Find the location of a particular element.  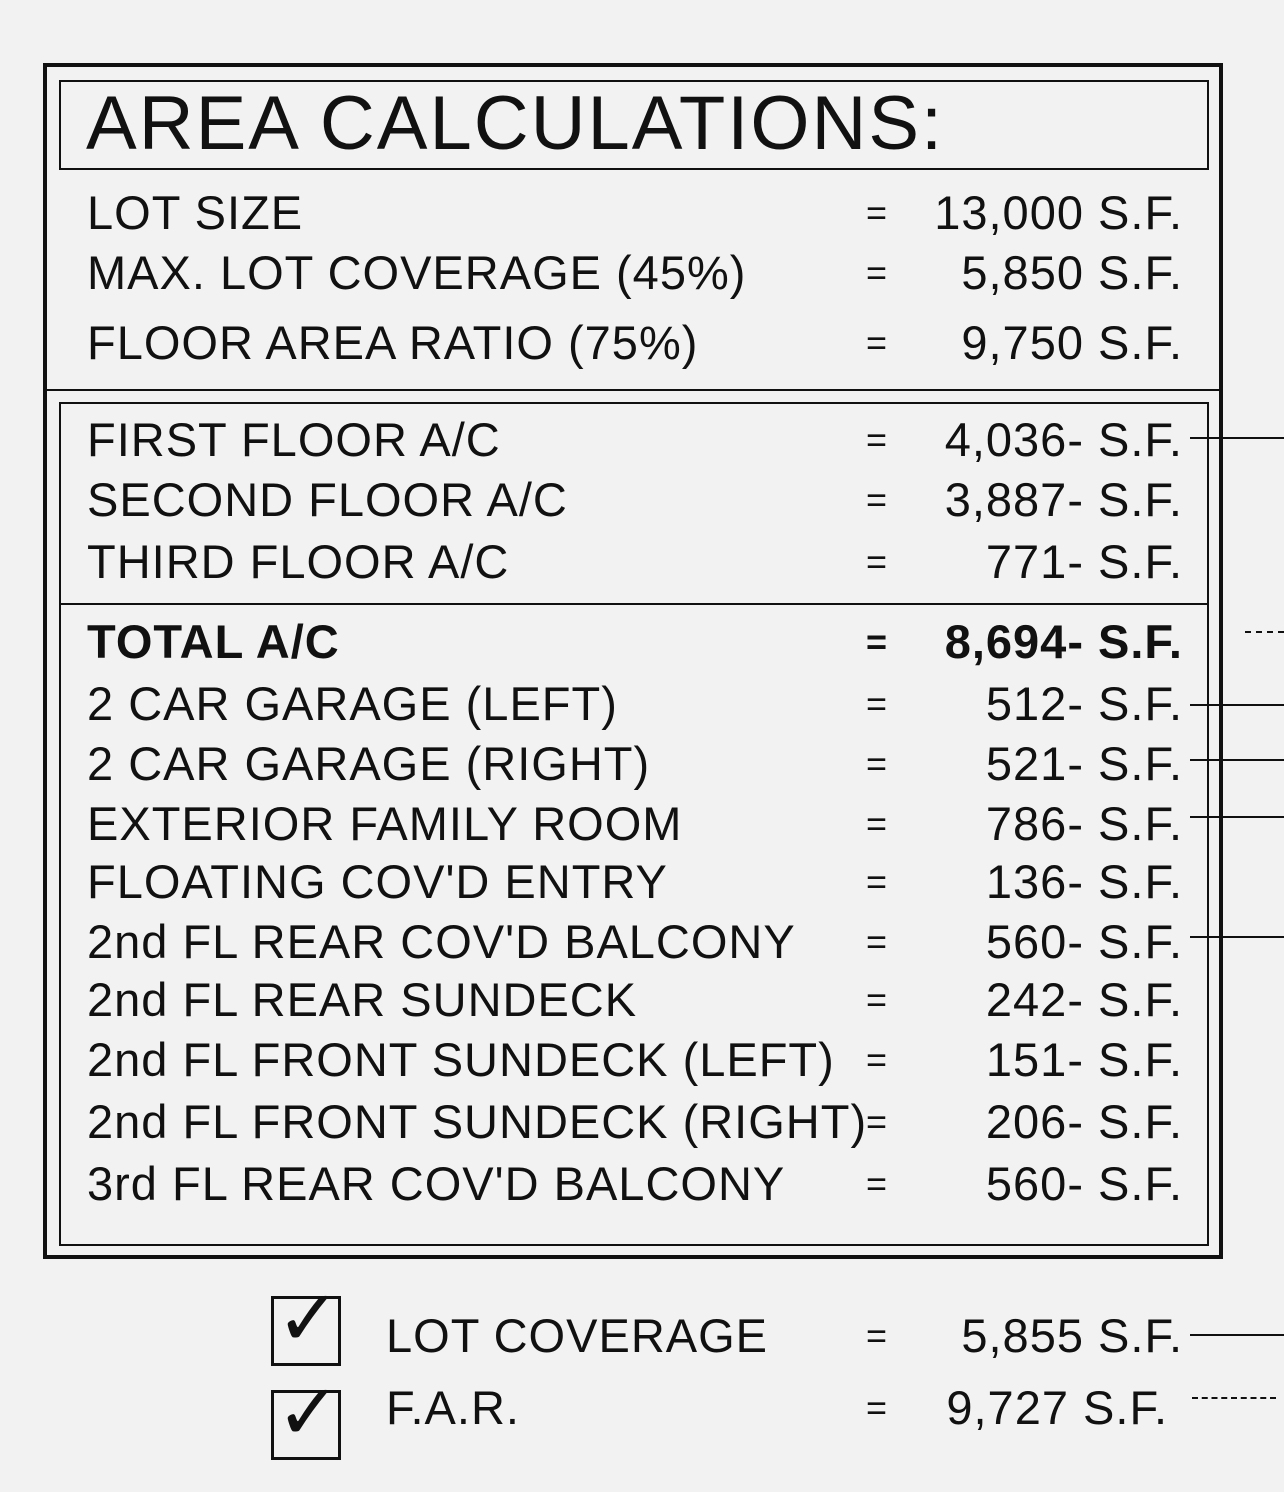

table-row: MAX. LOT COVERAGE (45%) = 5,850 S.F. is located at coordinates (642, 273).